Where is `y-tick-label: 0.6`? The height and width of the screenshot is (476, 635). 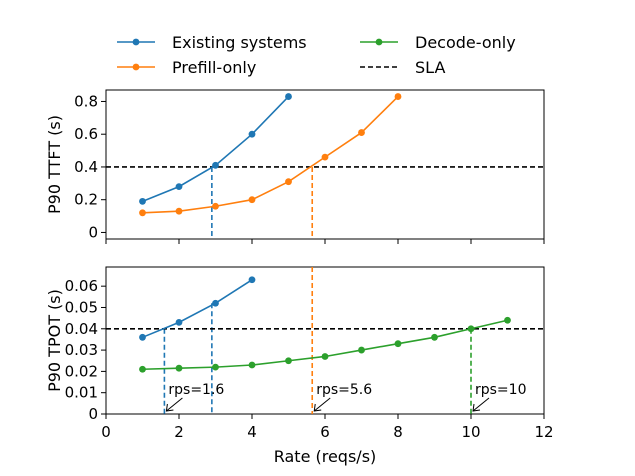
y-tick-label: 0.6 is located at coordinates (86, 134).